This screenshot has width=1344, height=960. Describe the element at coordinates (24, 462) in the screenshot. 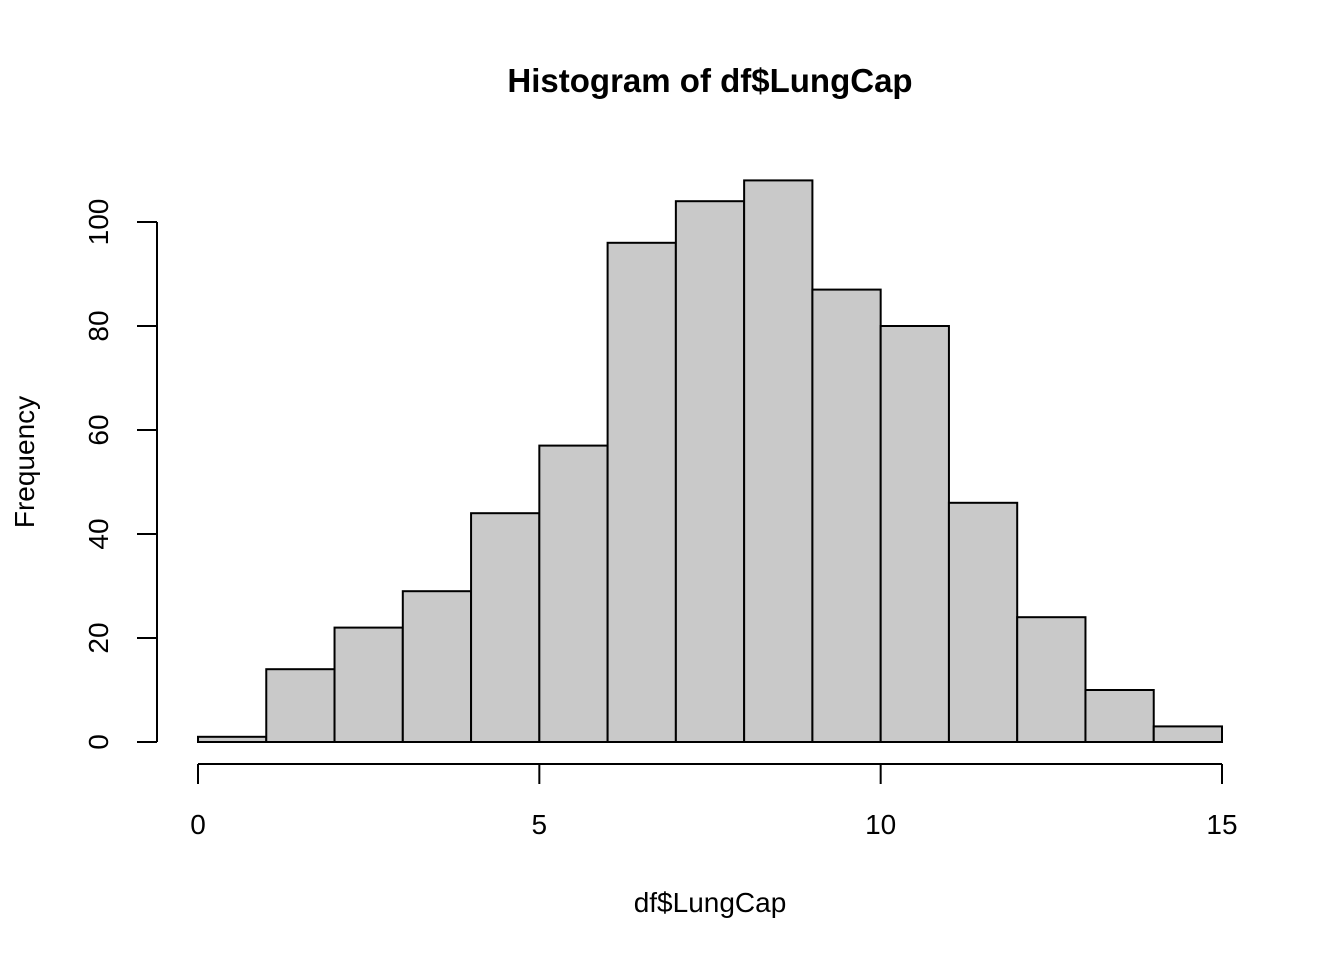

I see `y-axis-label: Frequency` at that location.